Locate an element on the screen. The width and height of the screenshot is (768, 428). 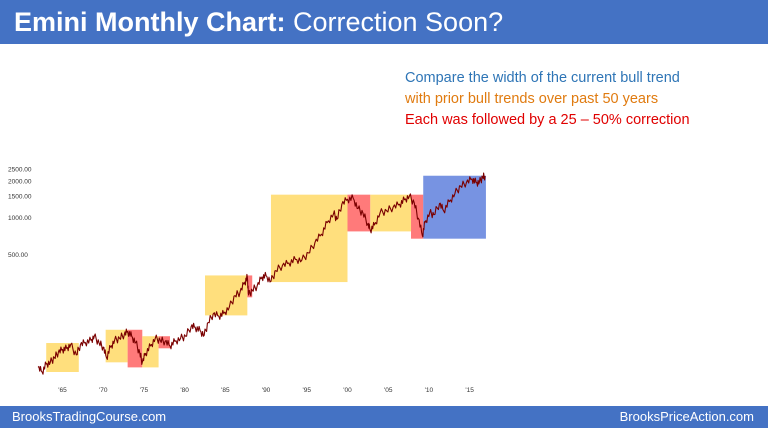
slide-title-rest: Correction Soon? is located at coordinates (394, 22).